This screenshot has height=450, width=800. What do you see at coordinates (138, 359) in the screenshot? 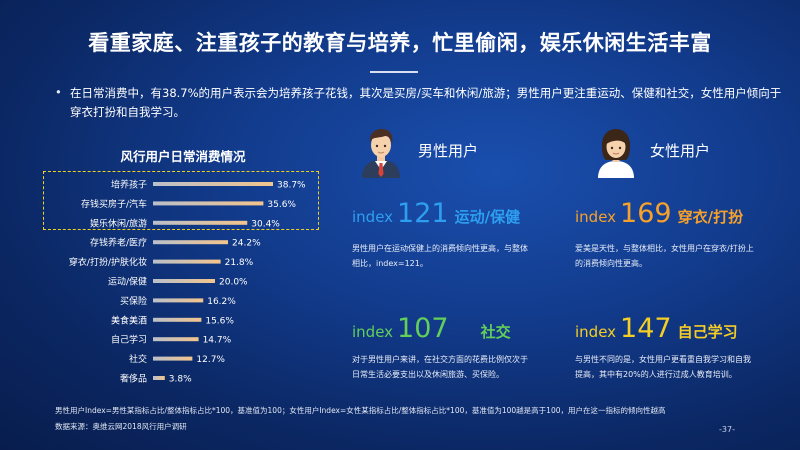
I see `category-label: 社交` at bounding box center [138, 359].